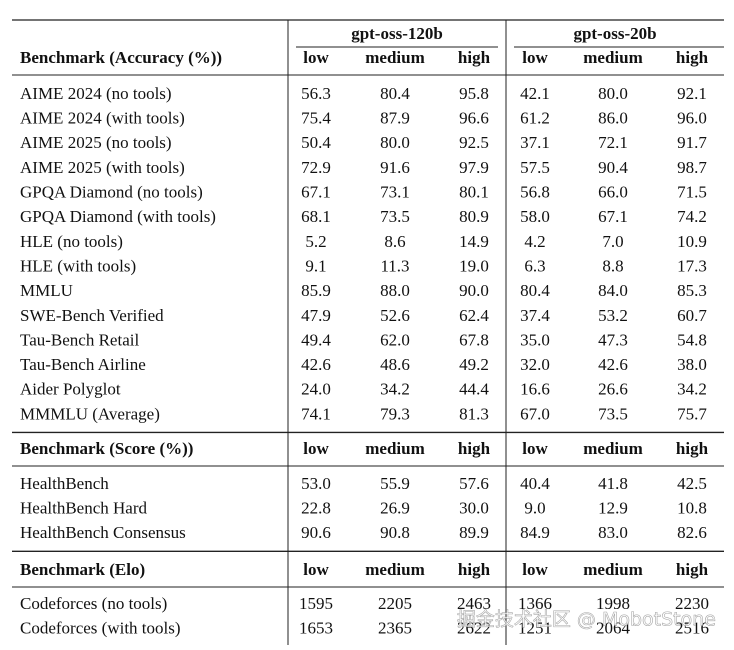 This screenshot has height=650, width=734. I want to click on cell: 26.6, so click(613, 389).